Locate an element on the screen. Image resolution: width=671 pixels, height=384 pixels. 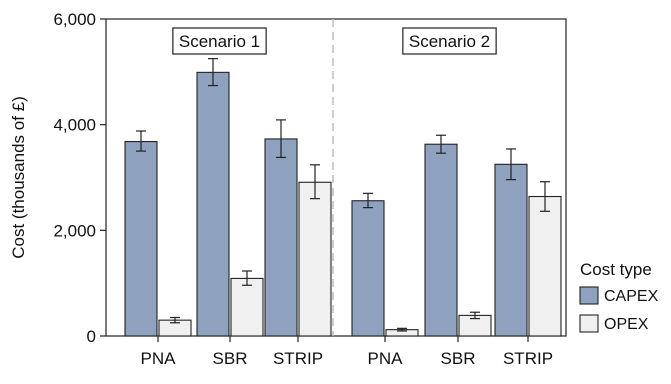
legend-layer: Cost type CAPEX OPEX is located at coordinates (619, 296).